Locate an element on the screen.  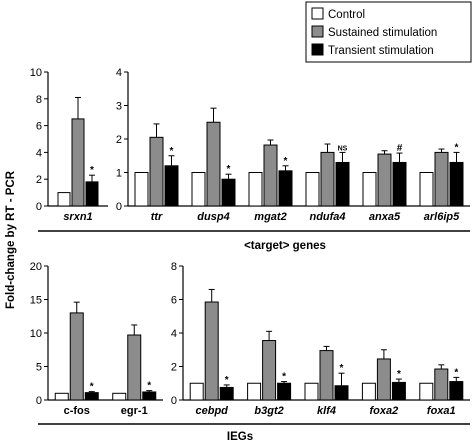
bar-foxa1-transient-stimulation is located at coordinates (456, 391).